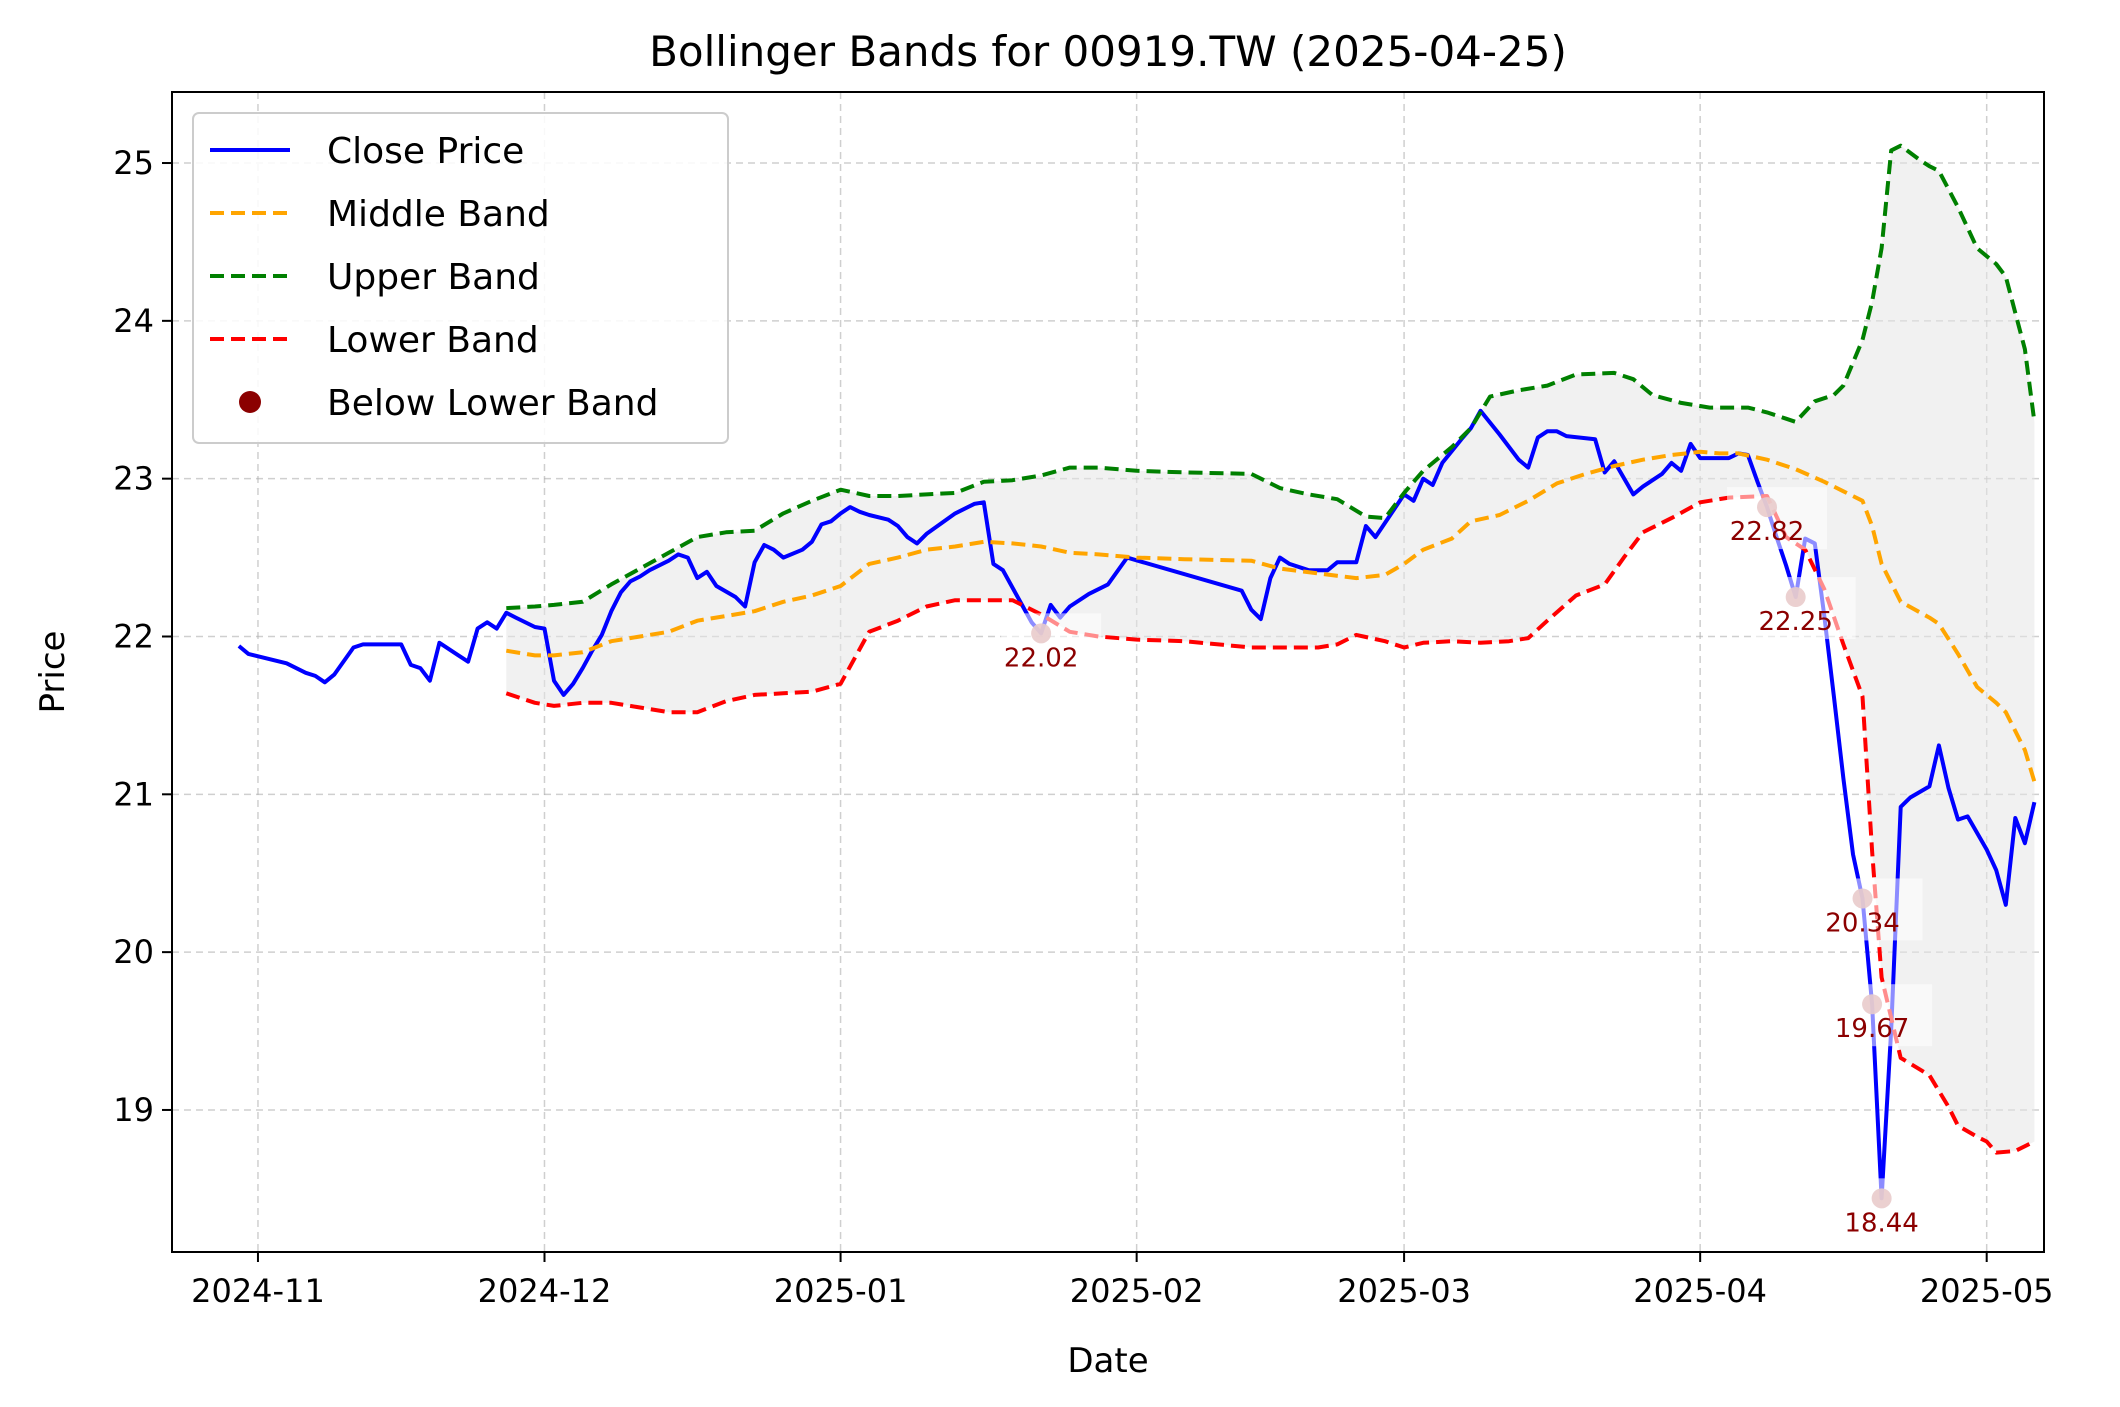 The image size is (2120, 1407). What do you see at coordinates (133, 321) in the screenshot?
I see `y-tick-label: 24` at bounding box center [133, 321].